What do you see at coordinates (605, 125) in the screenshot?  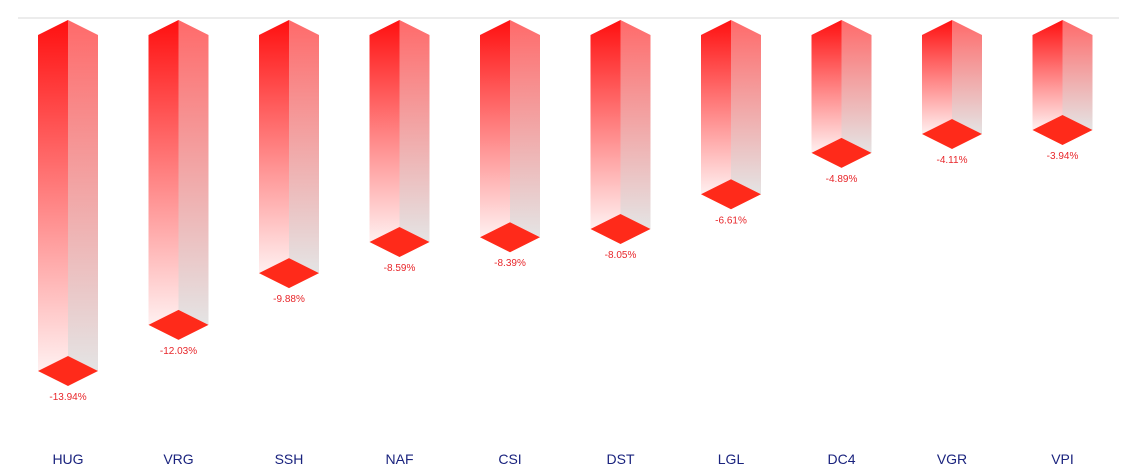 I see `bar-front-dst` at bounding box center [605, 125].